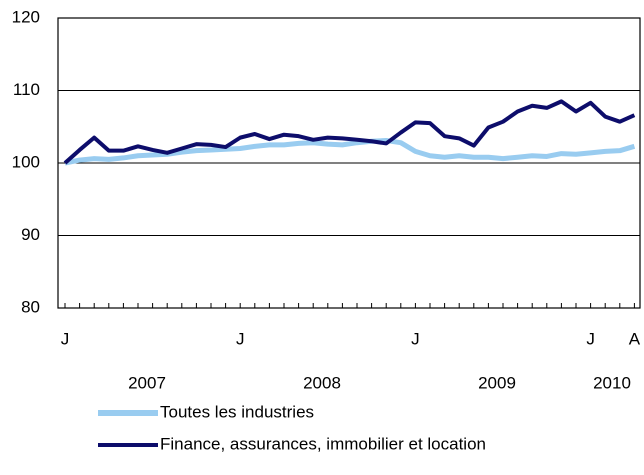 The width and height of the screenshot is (644, 475). I want to click on y-tick-label: 120, so click(26, 16).